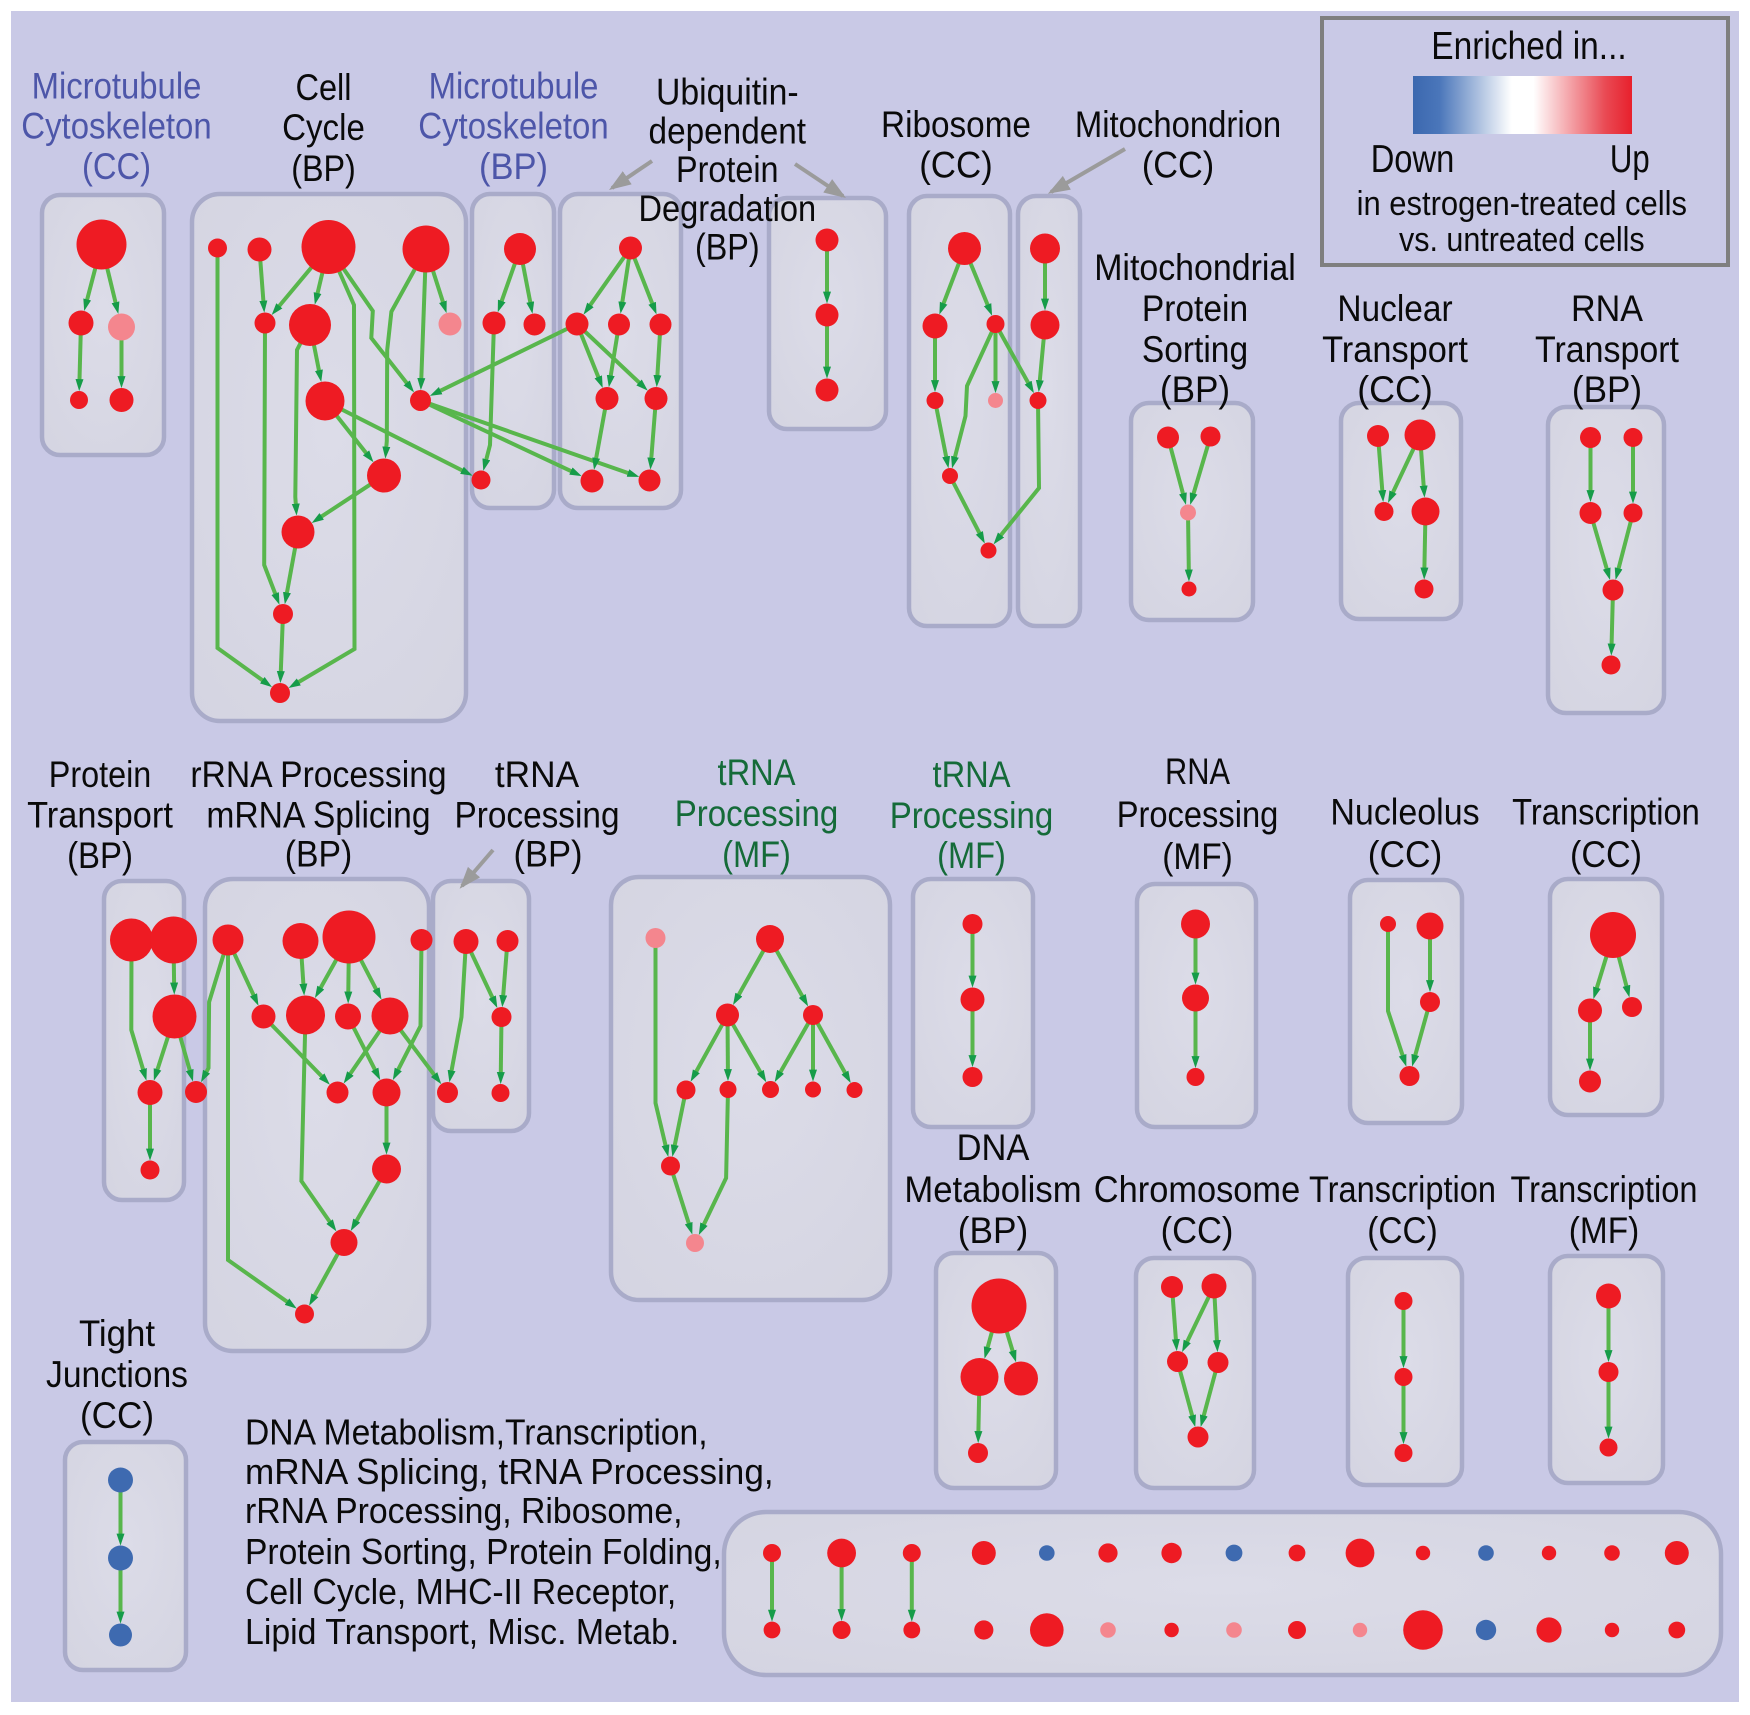  I want to click on svg-text:mRNA Splicing, tRNA Processing: mRNA Splicing, tRNA Processing,, so click(509, 1471).